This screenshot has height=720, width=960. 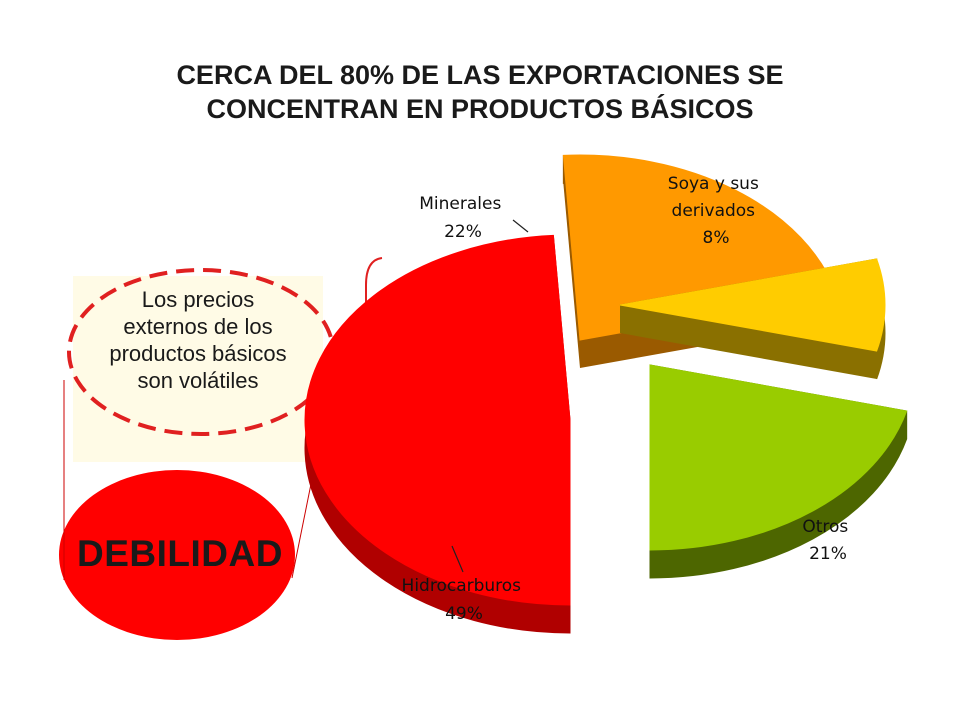 What do you see at coordinates (480, 75) in the screenshot?
I see `title-line-1: CERCA DEL 80% DE LAS EXPORTACIONES SE` at bounding box center [480, 75].